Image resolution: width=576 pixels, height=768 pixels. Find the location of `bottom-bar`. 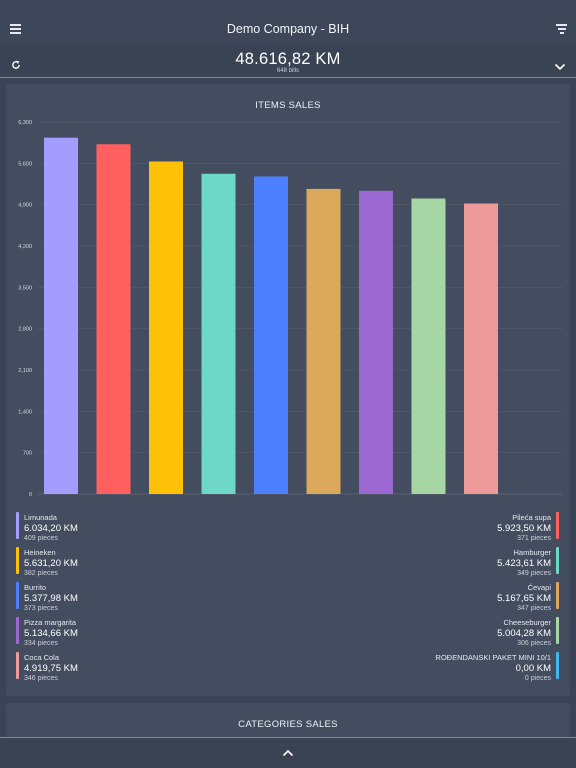

bottom-bar is located at coordinates (288, 752).